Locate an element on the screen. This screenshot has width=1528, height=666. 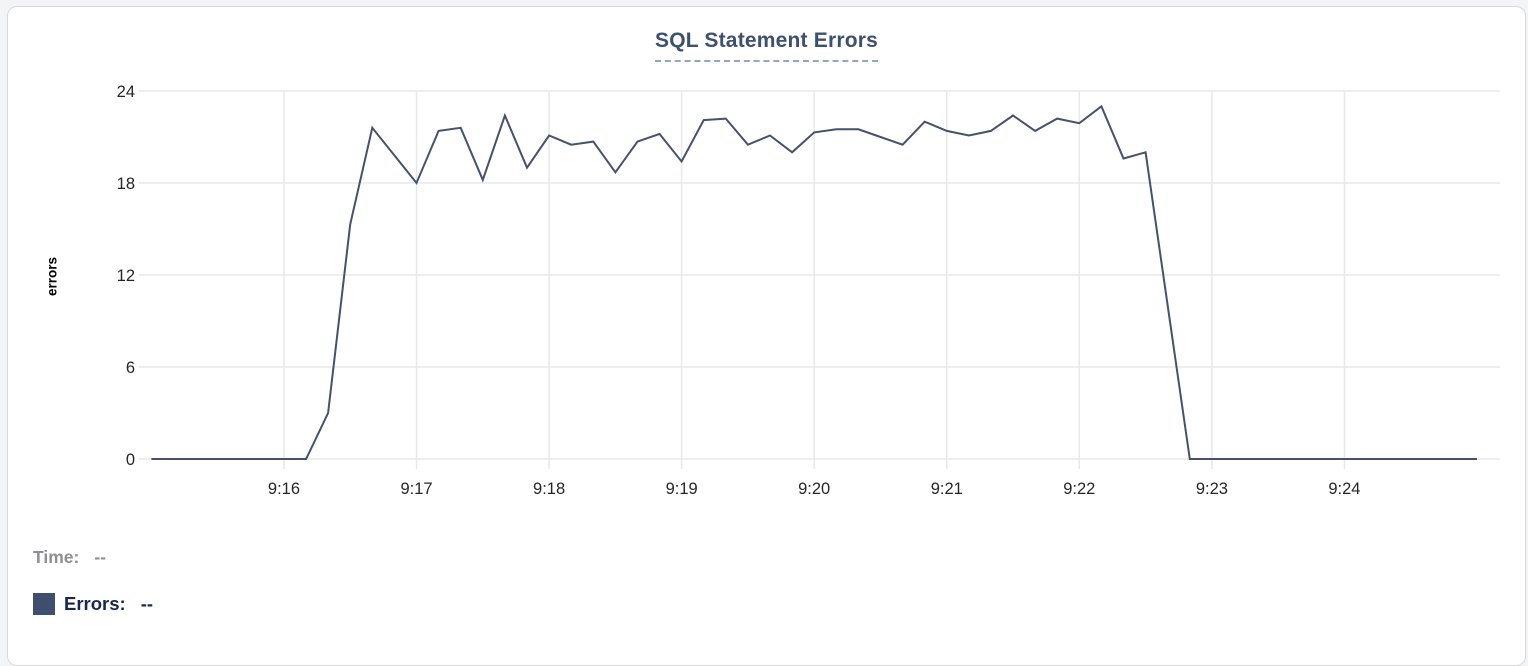
x-tick-label: 9:23 is located at coordinates (1212, 489).